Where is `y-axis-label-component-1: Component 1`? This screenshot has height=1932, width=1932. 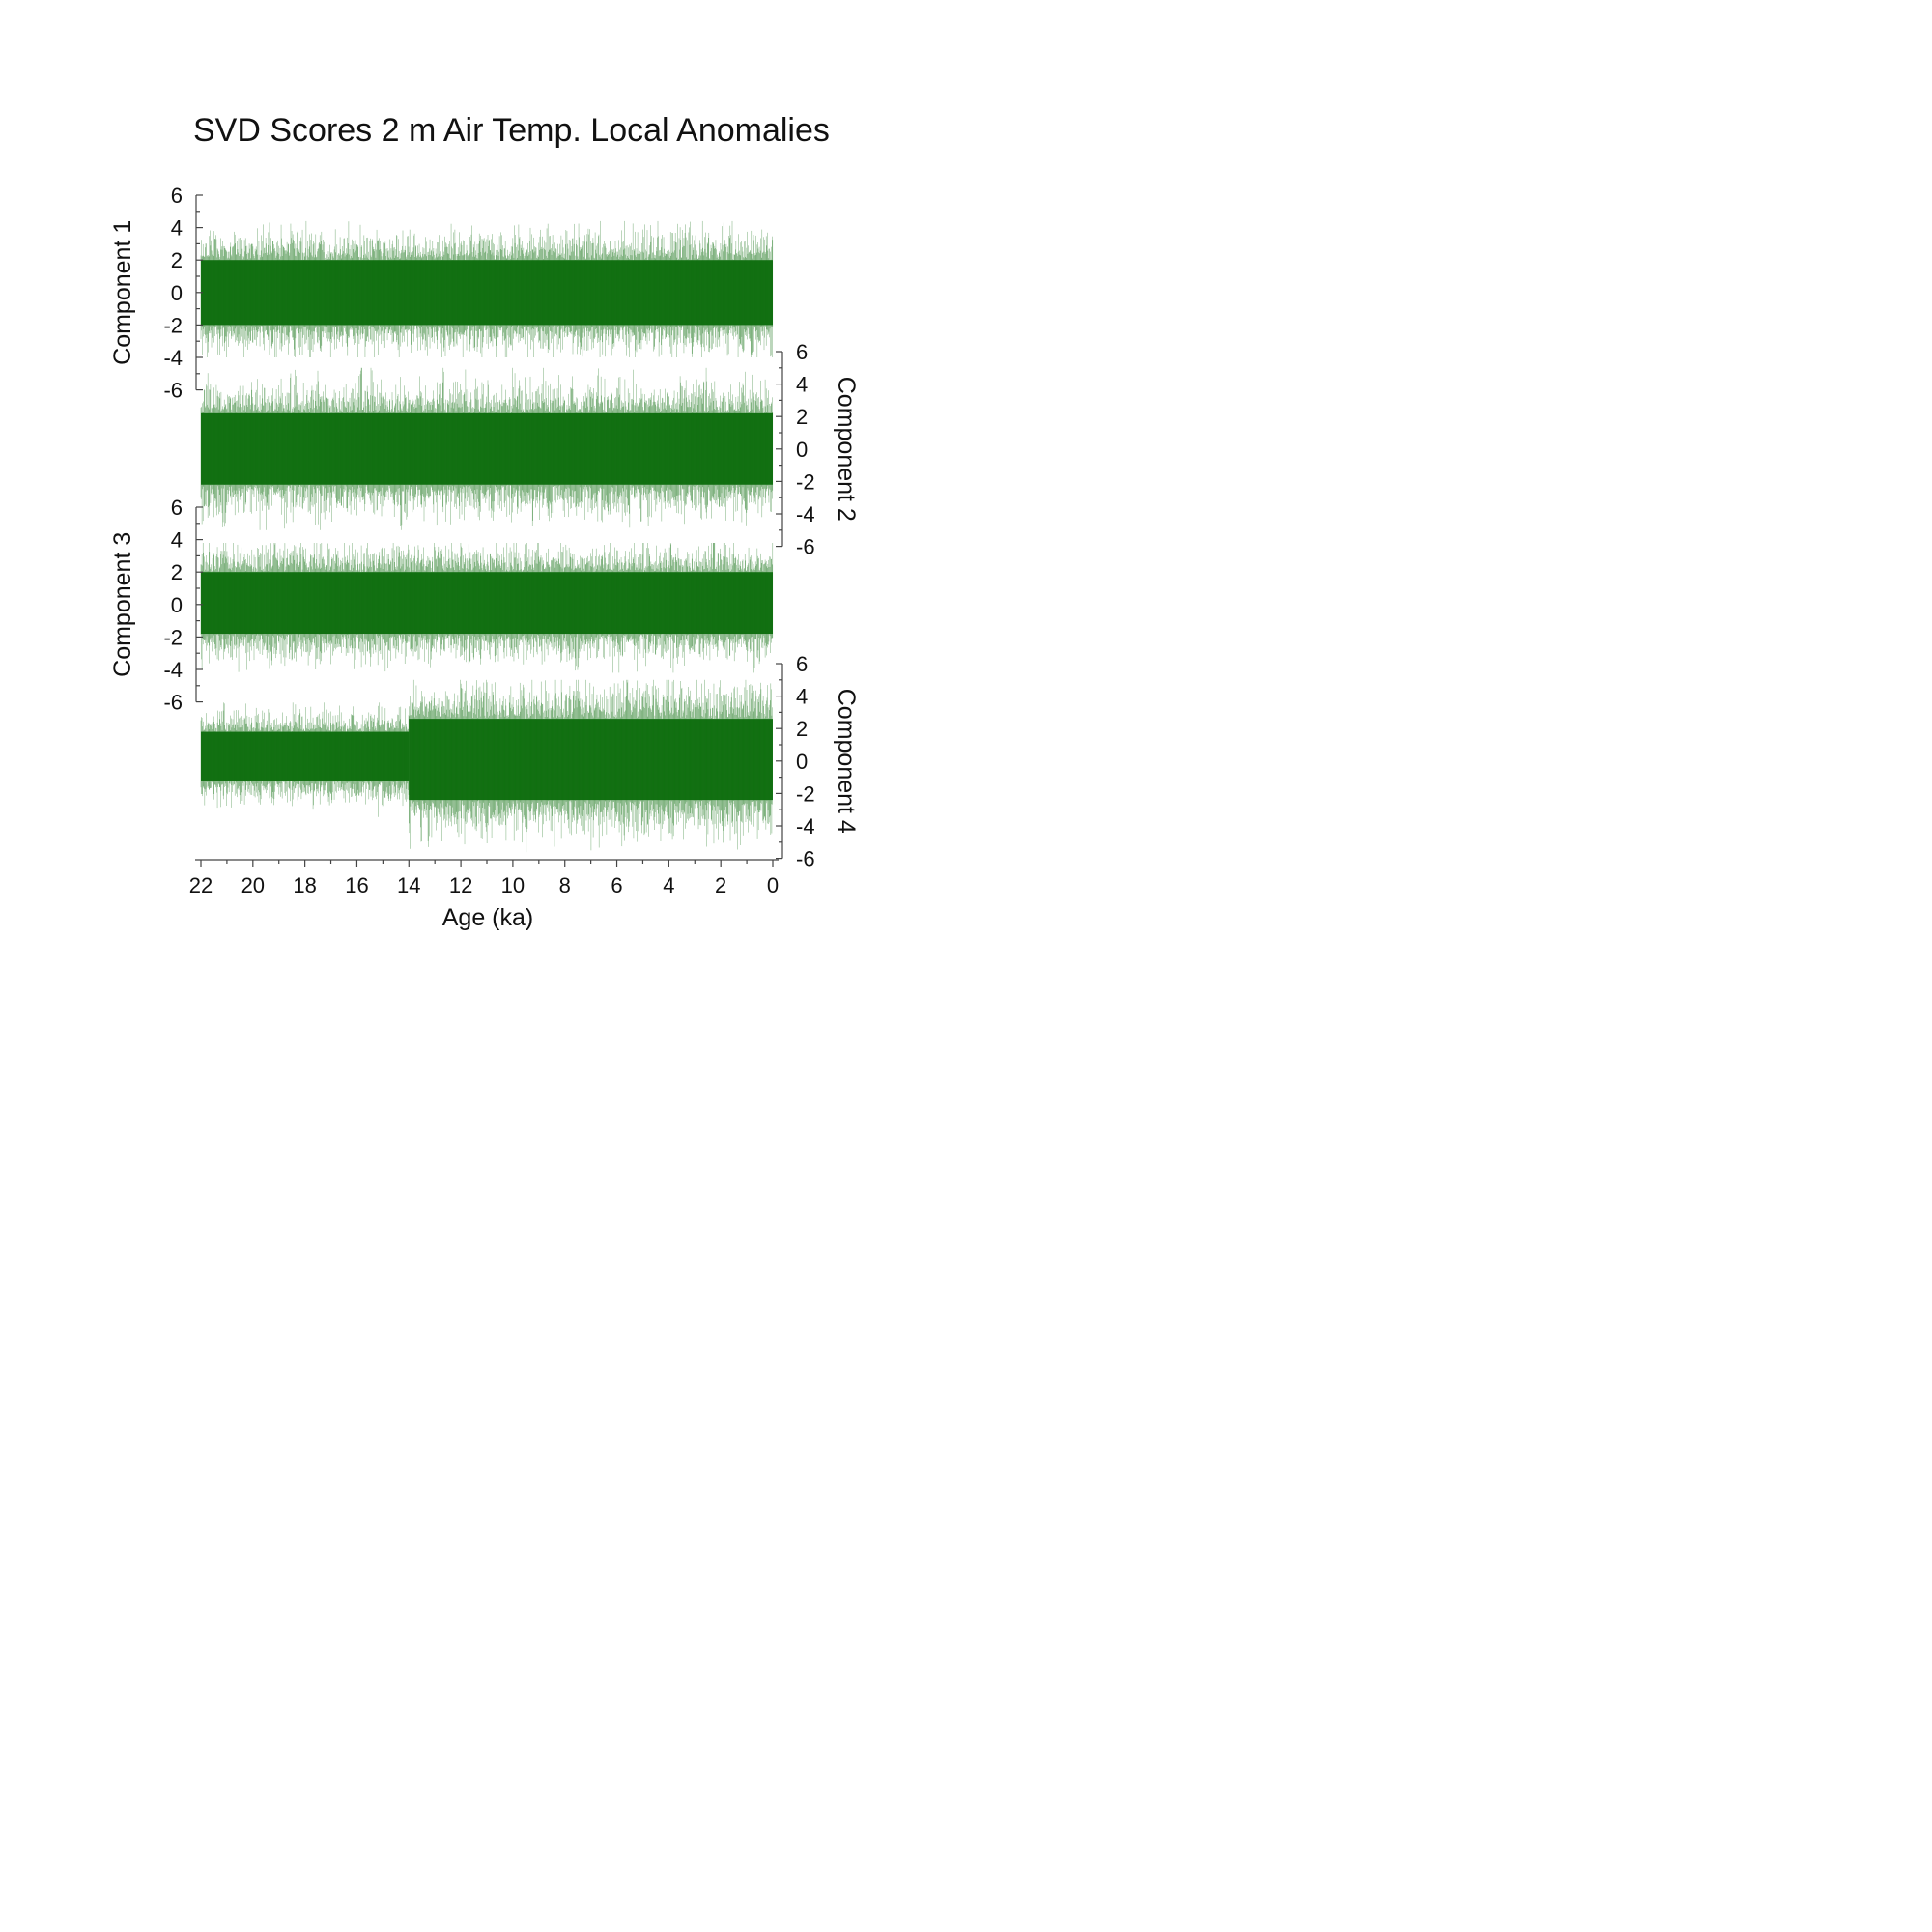 y-axis-label-component-1: Component 1 is located at coordinates (122, 292).